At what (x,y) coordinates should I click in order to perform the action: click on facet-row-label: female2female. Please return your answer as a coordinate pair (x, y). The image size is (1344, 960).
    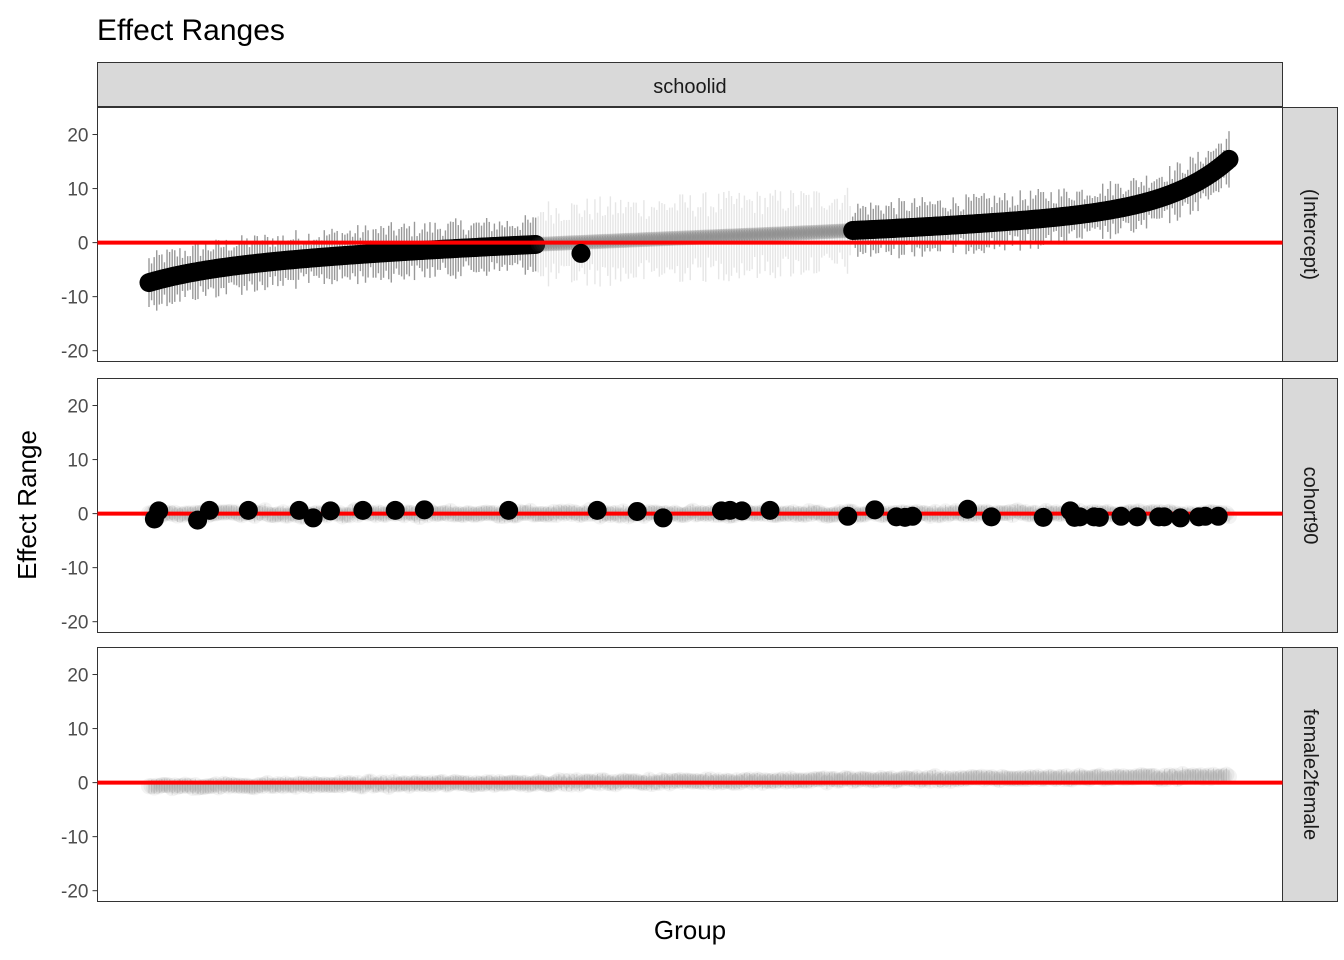
    Looking at the image, I should click on (1310, 774).